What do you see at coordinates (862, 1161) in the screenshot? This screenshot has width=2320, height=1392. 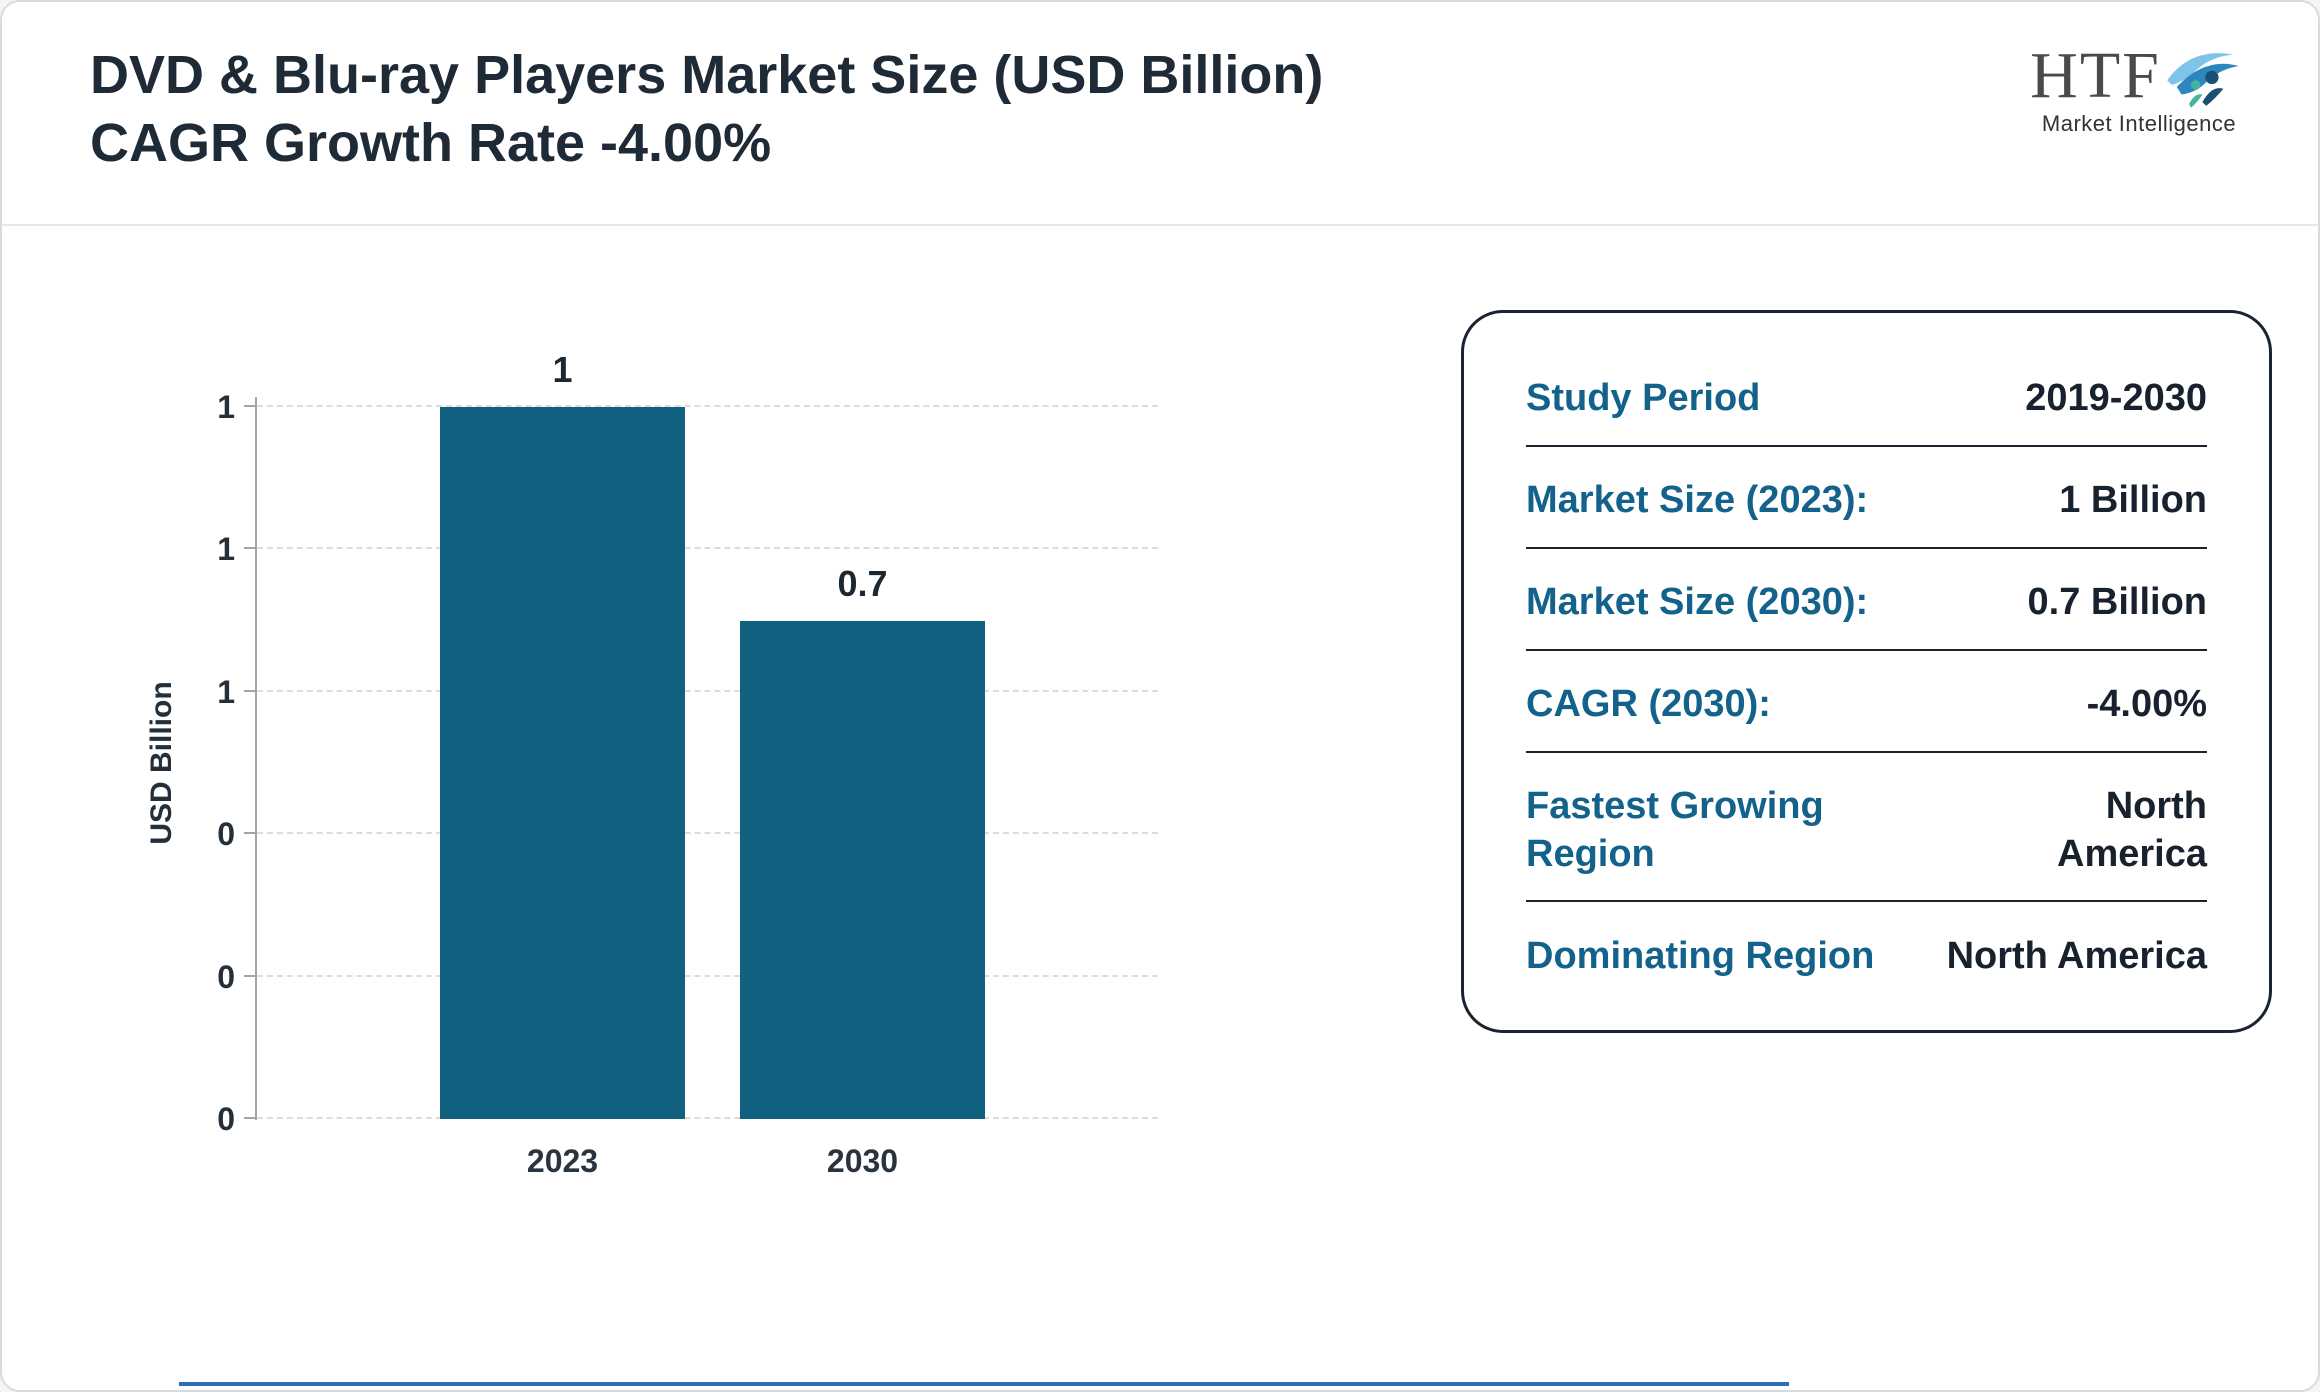 I see `x-tick-label: 2030` at bounding box center [862, 1161].